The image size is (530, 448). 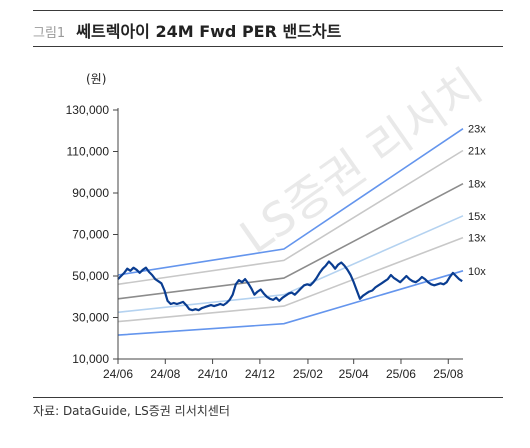 I want to click on band-label-23x: 23x, so click(x=477, y=130).